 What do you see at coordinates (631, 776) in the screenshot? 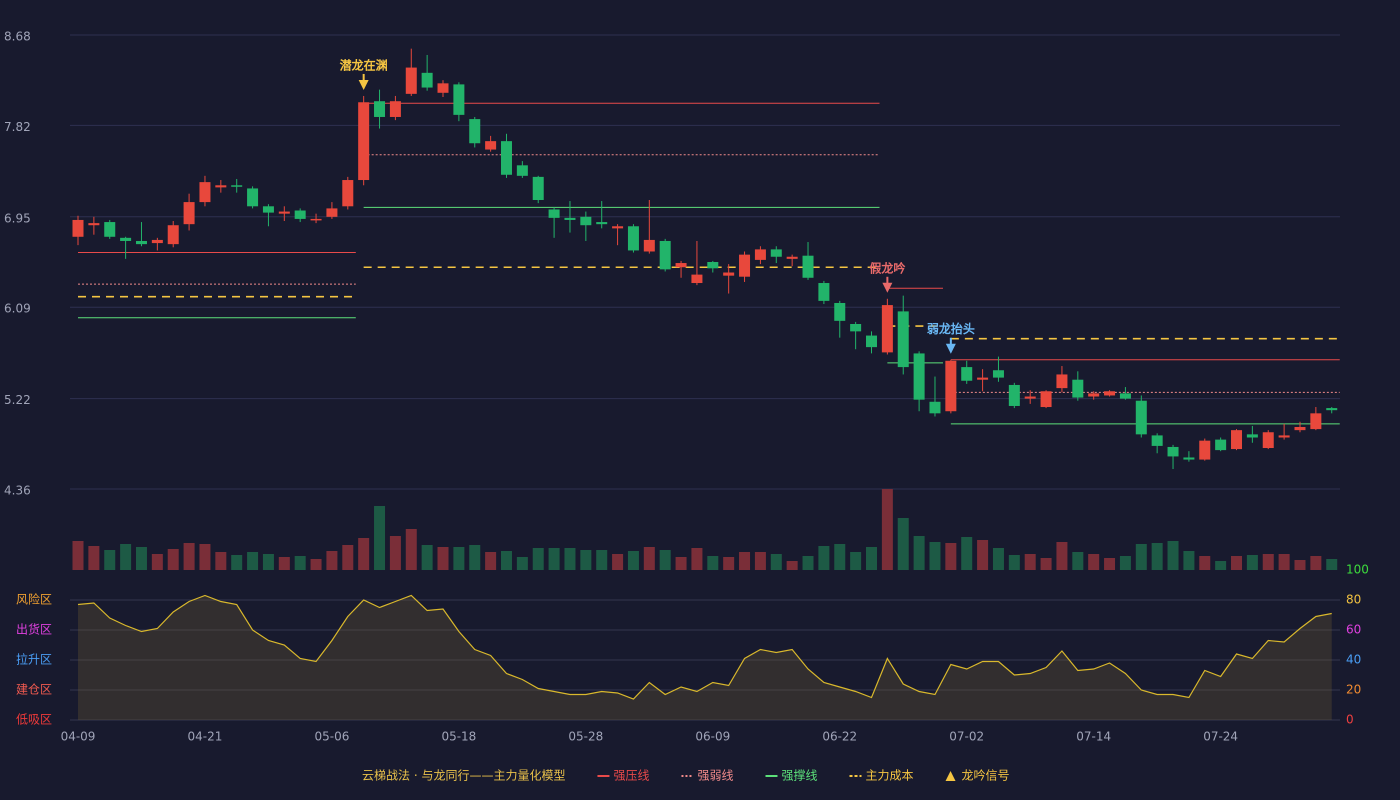
I see `legend-label: 强压线` at bounding box center [631, 776].